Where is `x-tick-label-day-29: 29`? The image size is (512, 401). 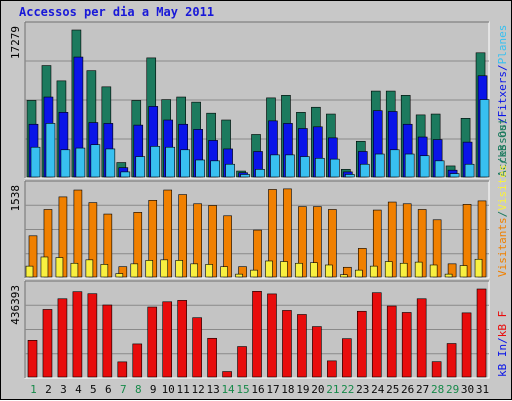 x-tick-label-day-29: 29 is located at coordinates (452, 389).